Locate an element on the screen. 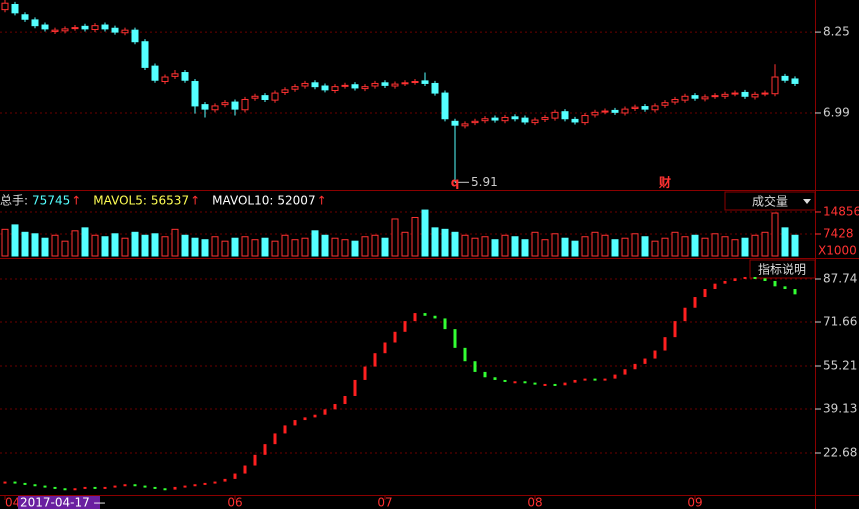 The height and width of the screenshot is (509, 859). dropdown-label: 成交量 is located at coordinates (770, 201).